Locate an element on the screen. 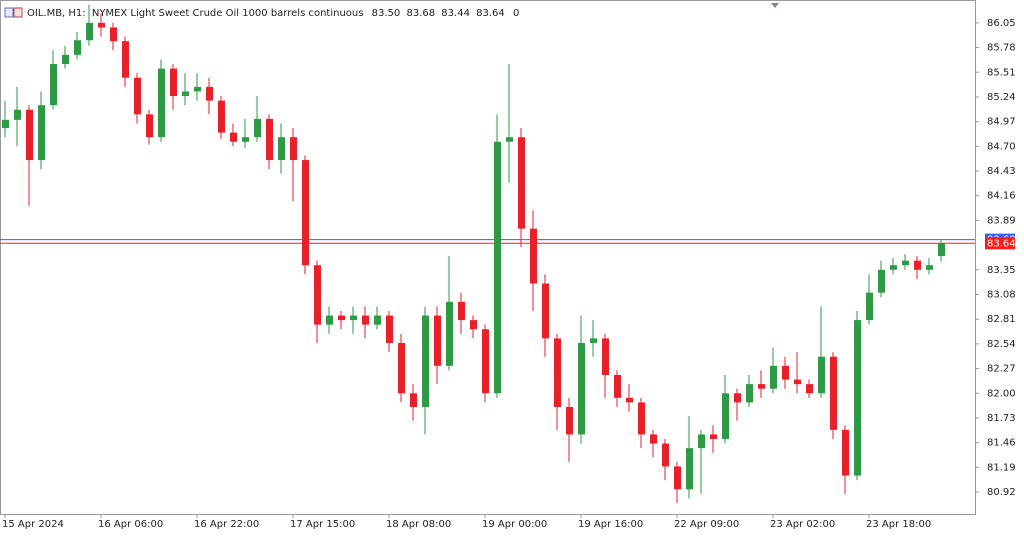 Image resolution: width=1024 pixels, height=536 pixels. bid-tag-box is located at coordinates (1000, 243).